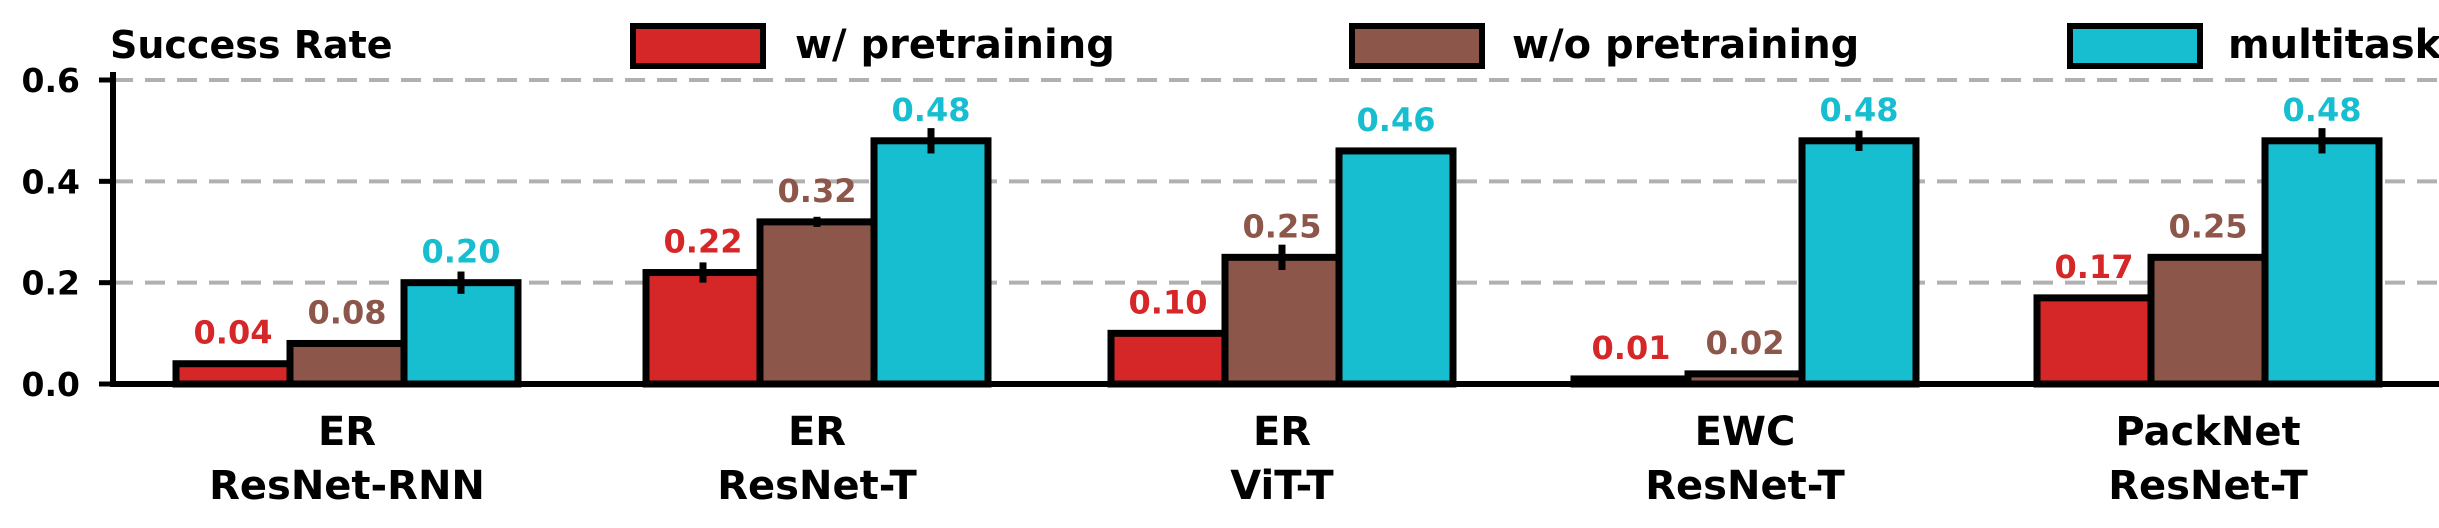  What do you see at coordinates (51, 80) in the screenshot?
I see `y-tick-label: 0.6` at bounding box center [51, 80].